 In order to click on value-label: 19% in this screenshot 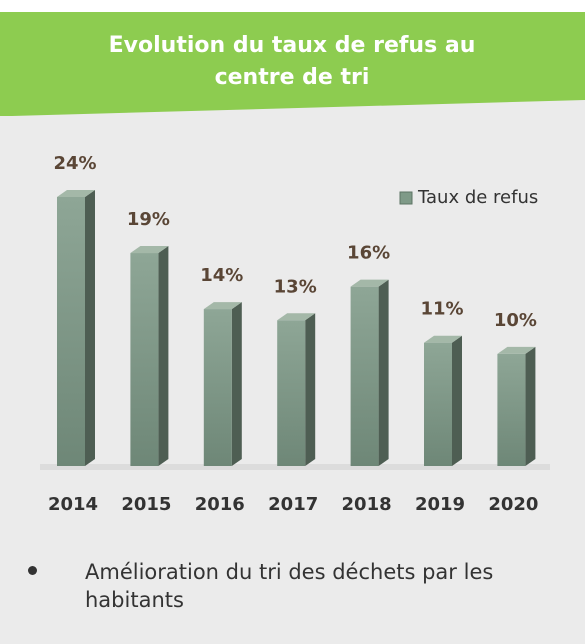, I will do `click(148, 219)`.